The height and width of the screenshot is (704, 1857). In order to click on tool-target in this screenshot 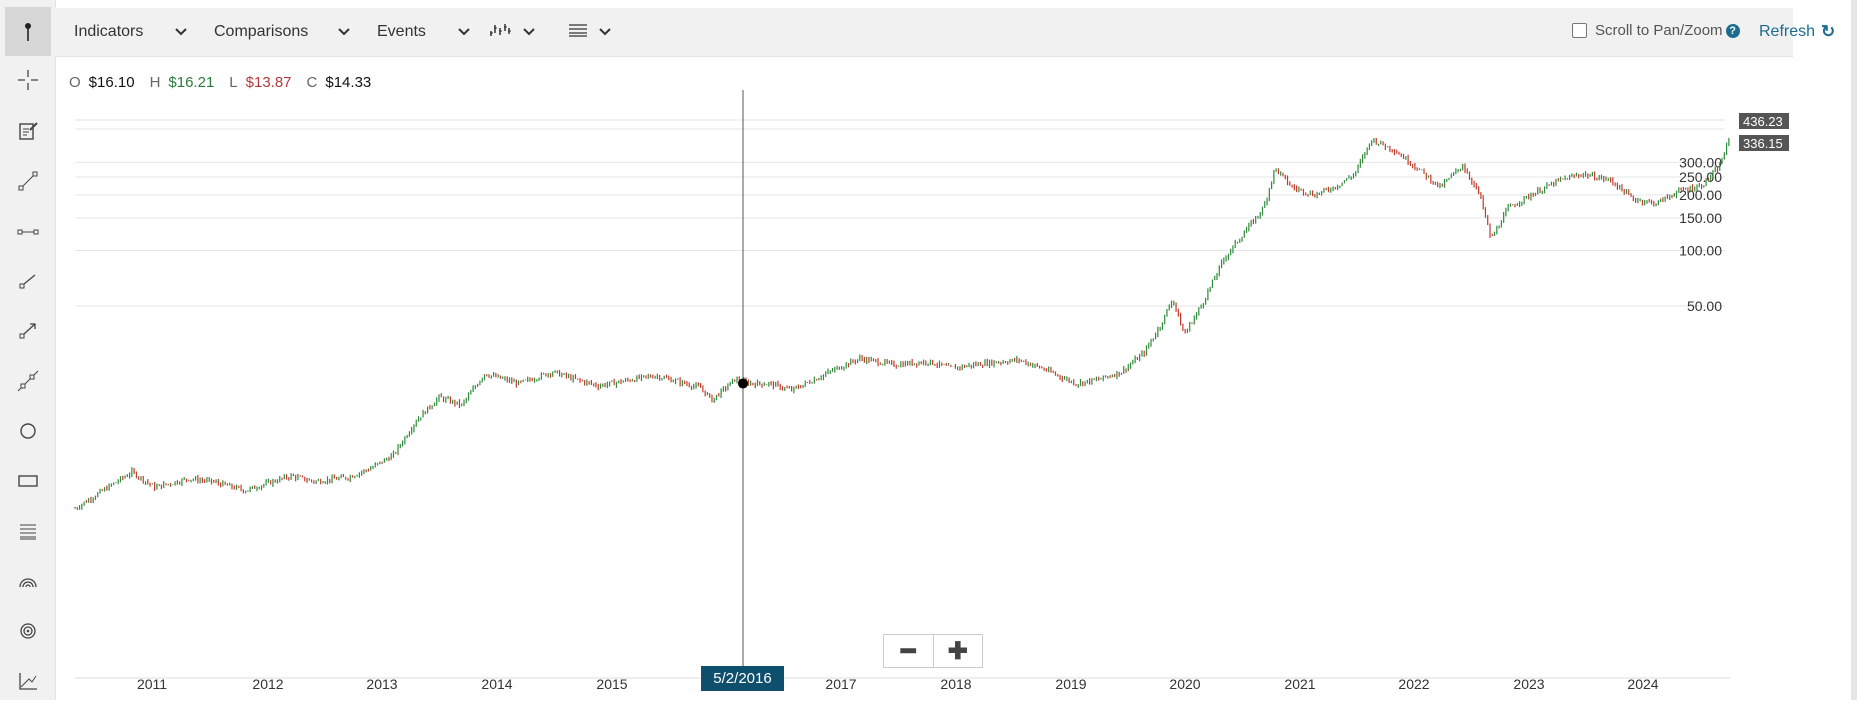, I will do `click(28, 631)`.